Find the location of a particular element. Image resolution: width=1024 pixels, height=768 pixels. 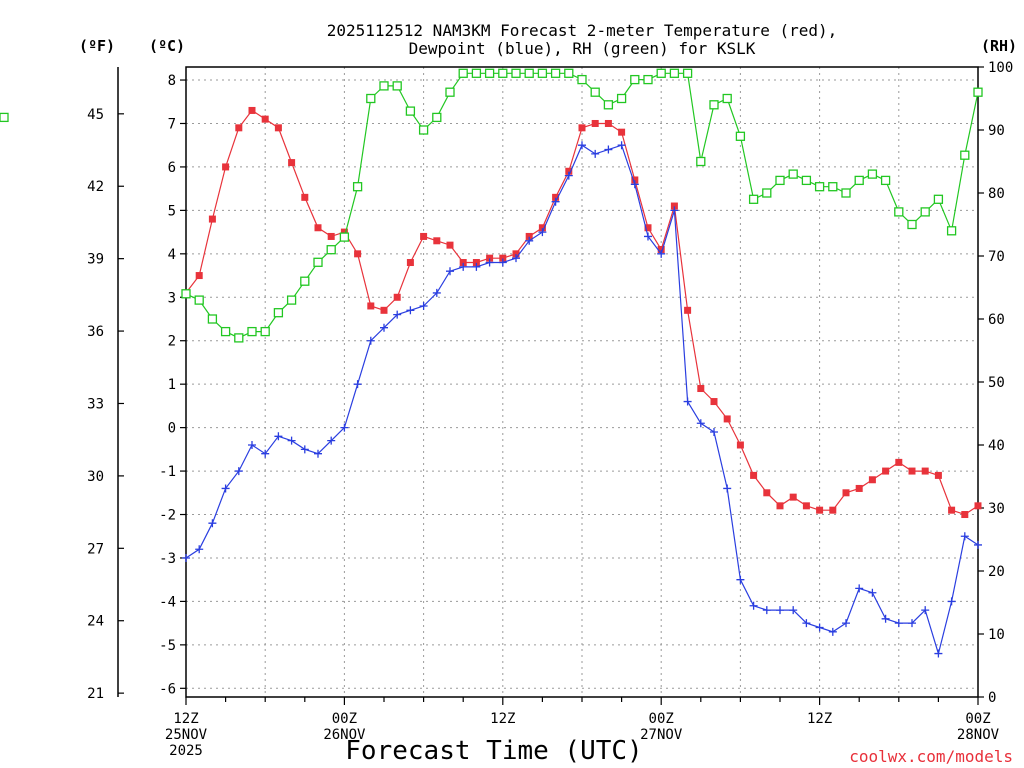

x-tick-label: 12Z is located at coordinates (819, 719).